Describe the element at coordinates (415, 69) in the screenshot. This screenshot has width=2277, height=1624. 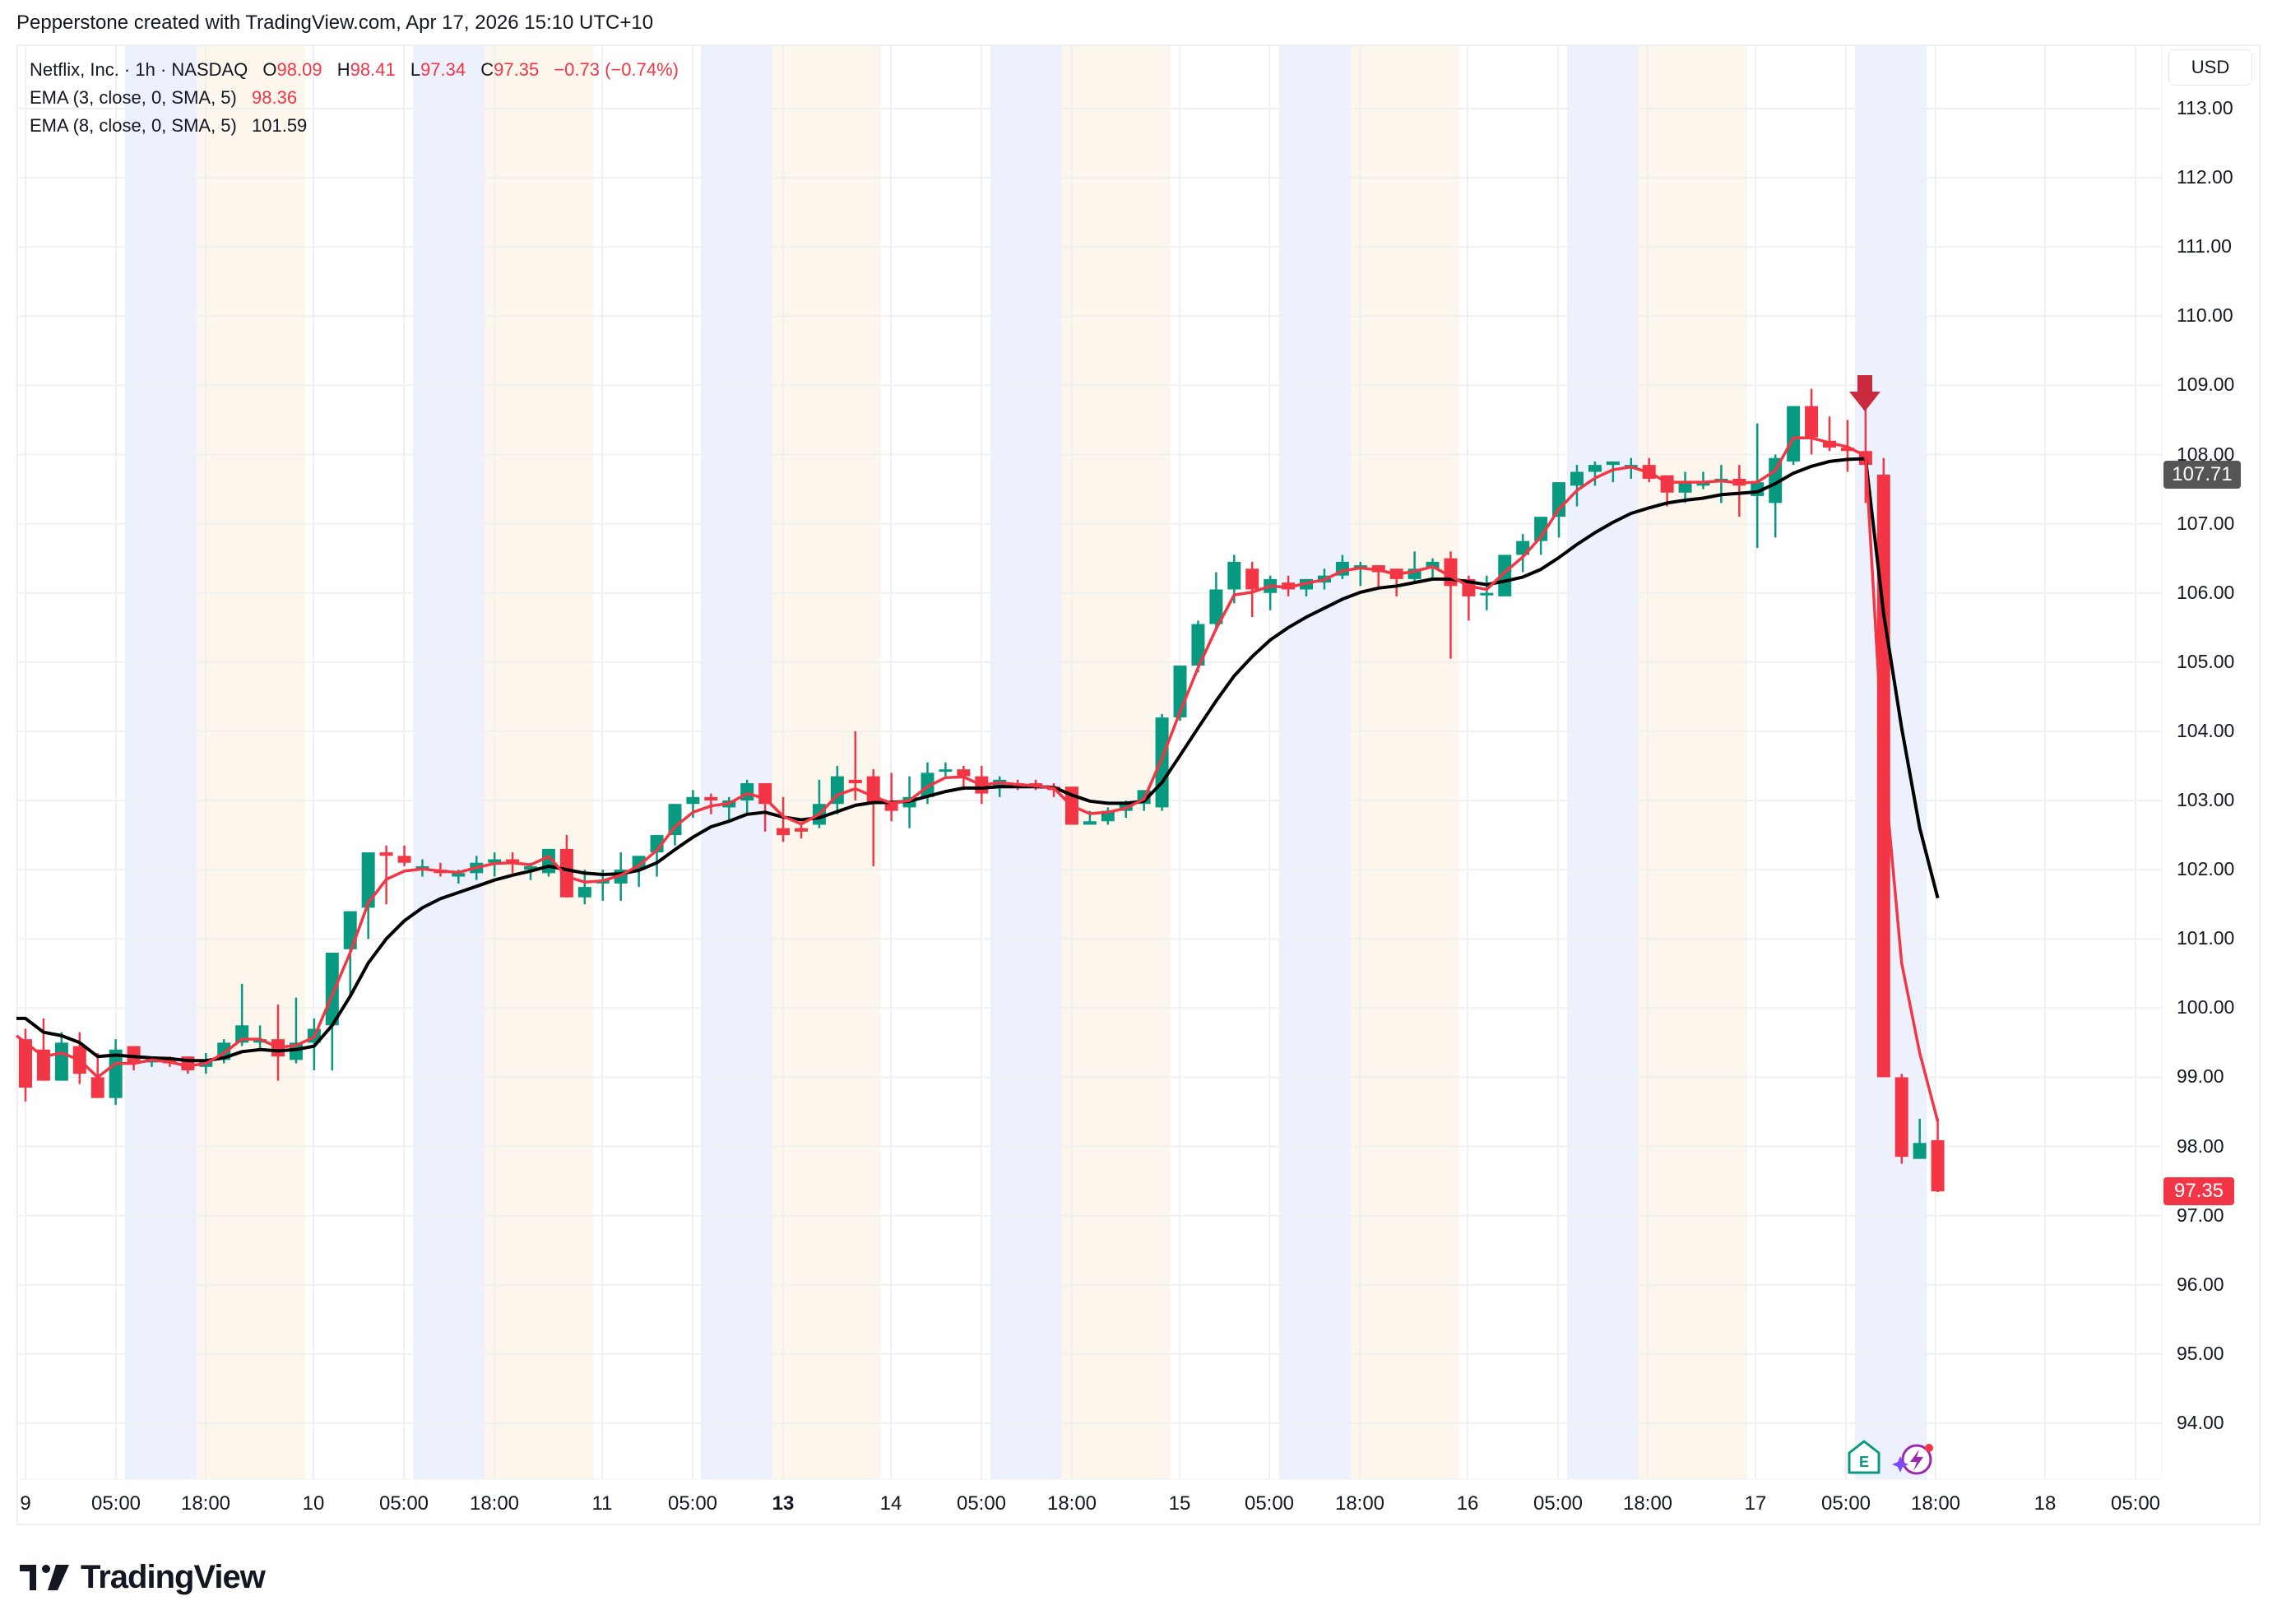
I see `low-label: L` at that location.